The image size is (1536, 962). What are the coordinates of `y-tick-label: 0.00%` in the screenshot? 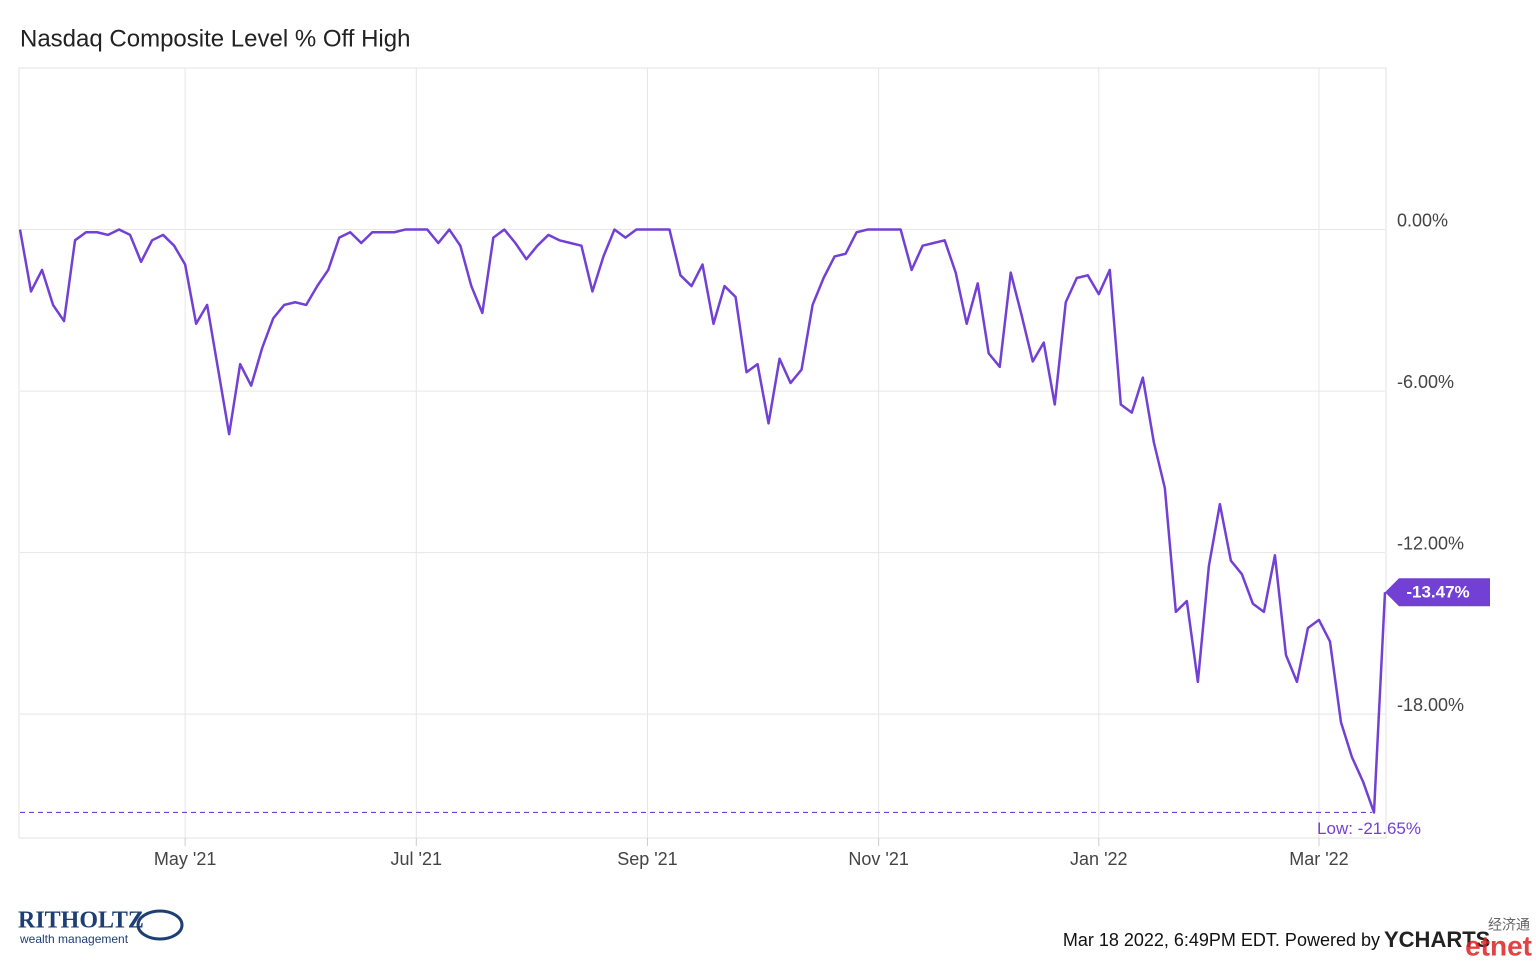 It's located at (1422, 220).